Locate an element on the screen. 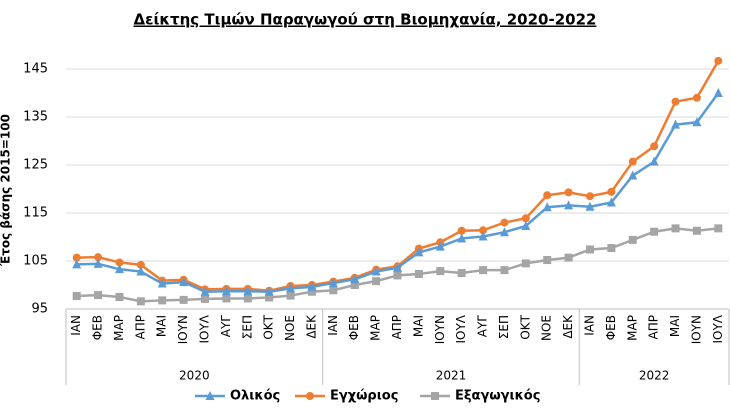 The height and width of the screenshot is (410, 730). group-label: 2020 is located at coordinates (194, 376).